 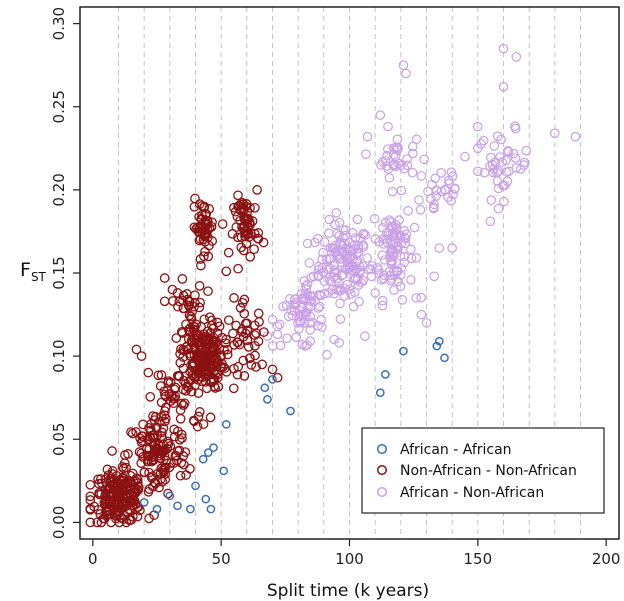 What do you see at coordinates (382, 449) in the screenshot?
I see `legend-marker-african-african` at bounding box center [382, 449].